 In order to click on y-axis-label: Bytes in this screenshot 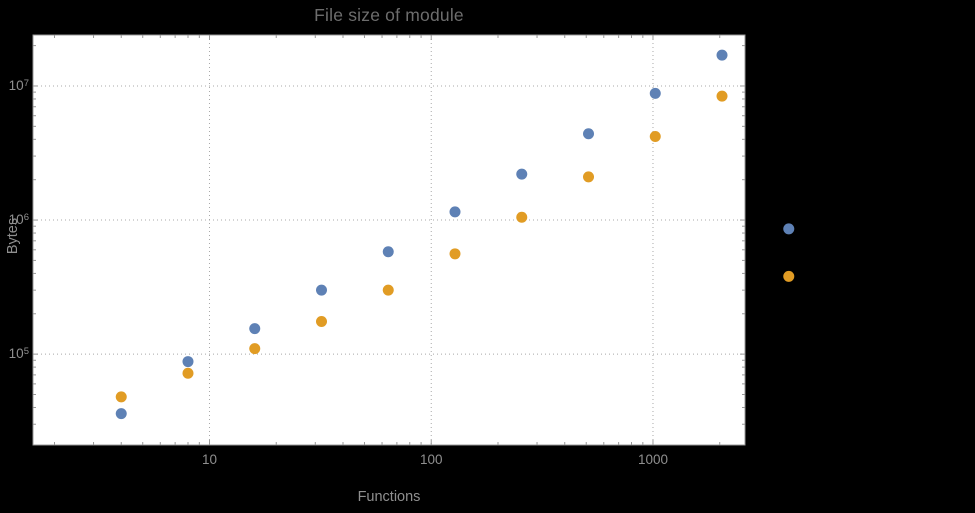, I will do `click(13, 236)`.